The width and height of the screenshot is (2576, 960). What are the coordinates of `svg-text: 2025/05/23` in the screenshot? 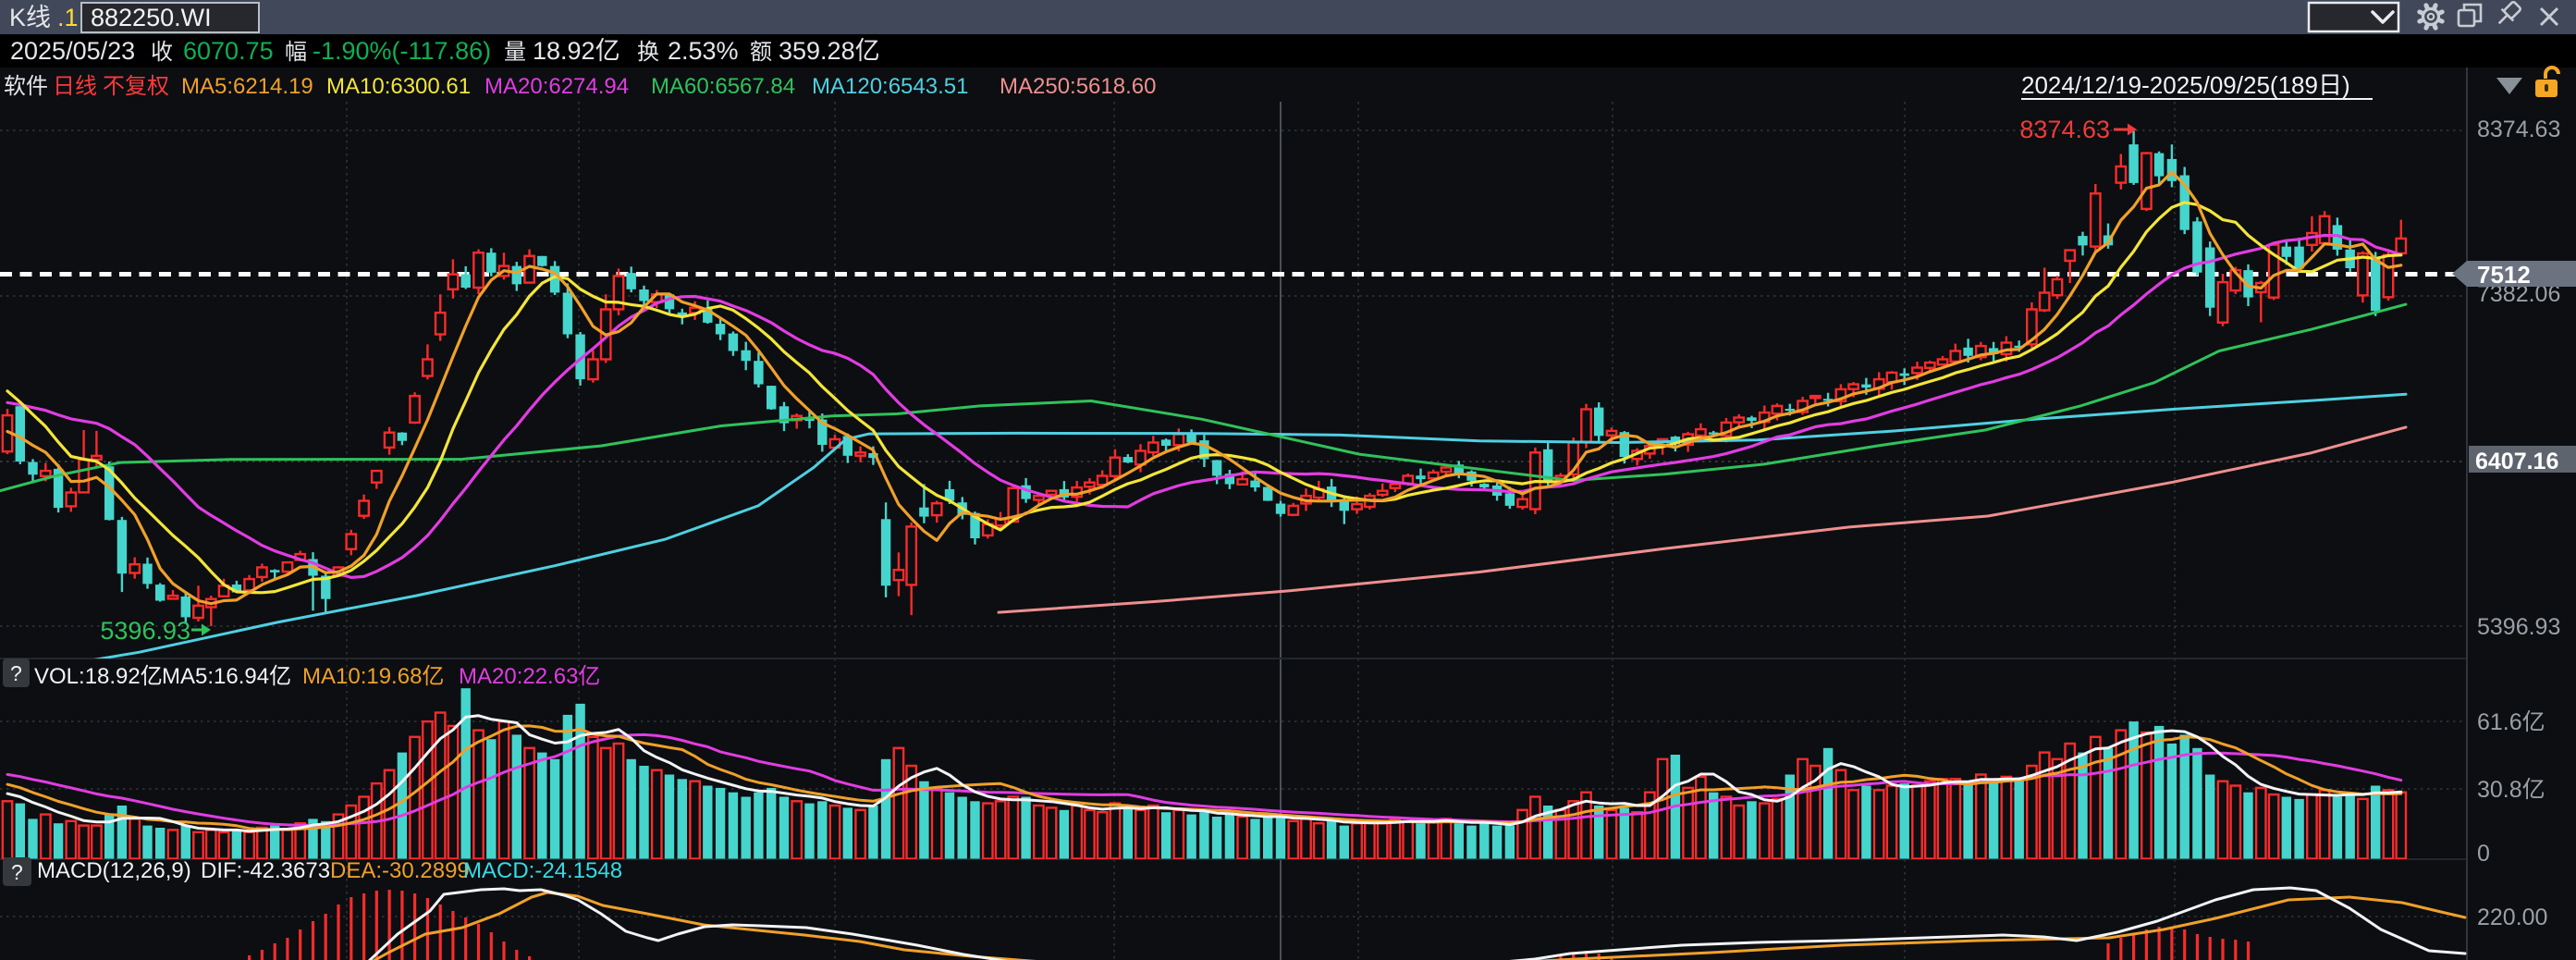 It's located at (73, 51).